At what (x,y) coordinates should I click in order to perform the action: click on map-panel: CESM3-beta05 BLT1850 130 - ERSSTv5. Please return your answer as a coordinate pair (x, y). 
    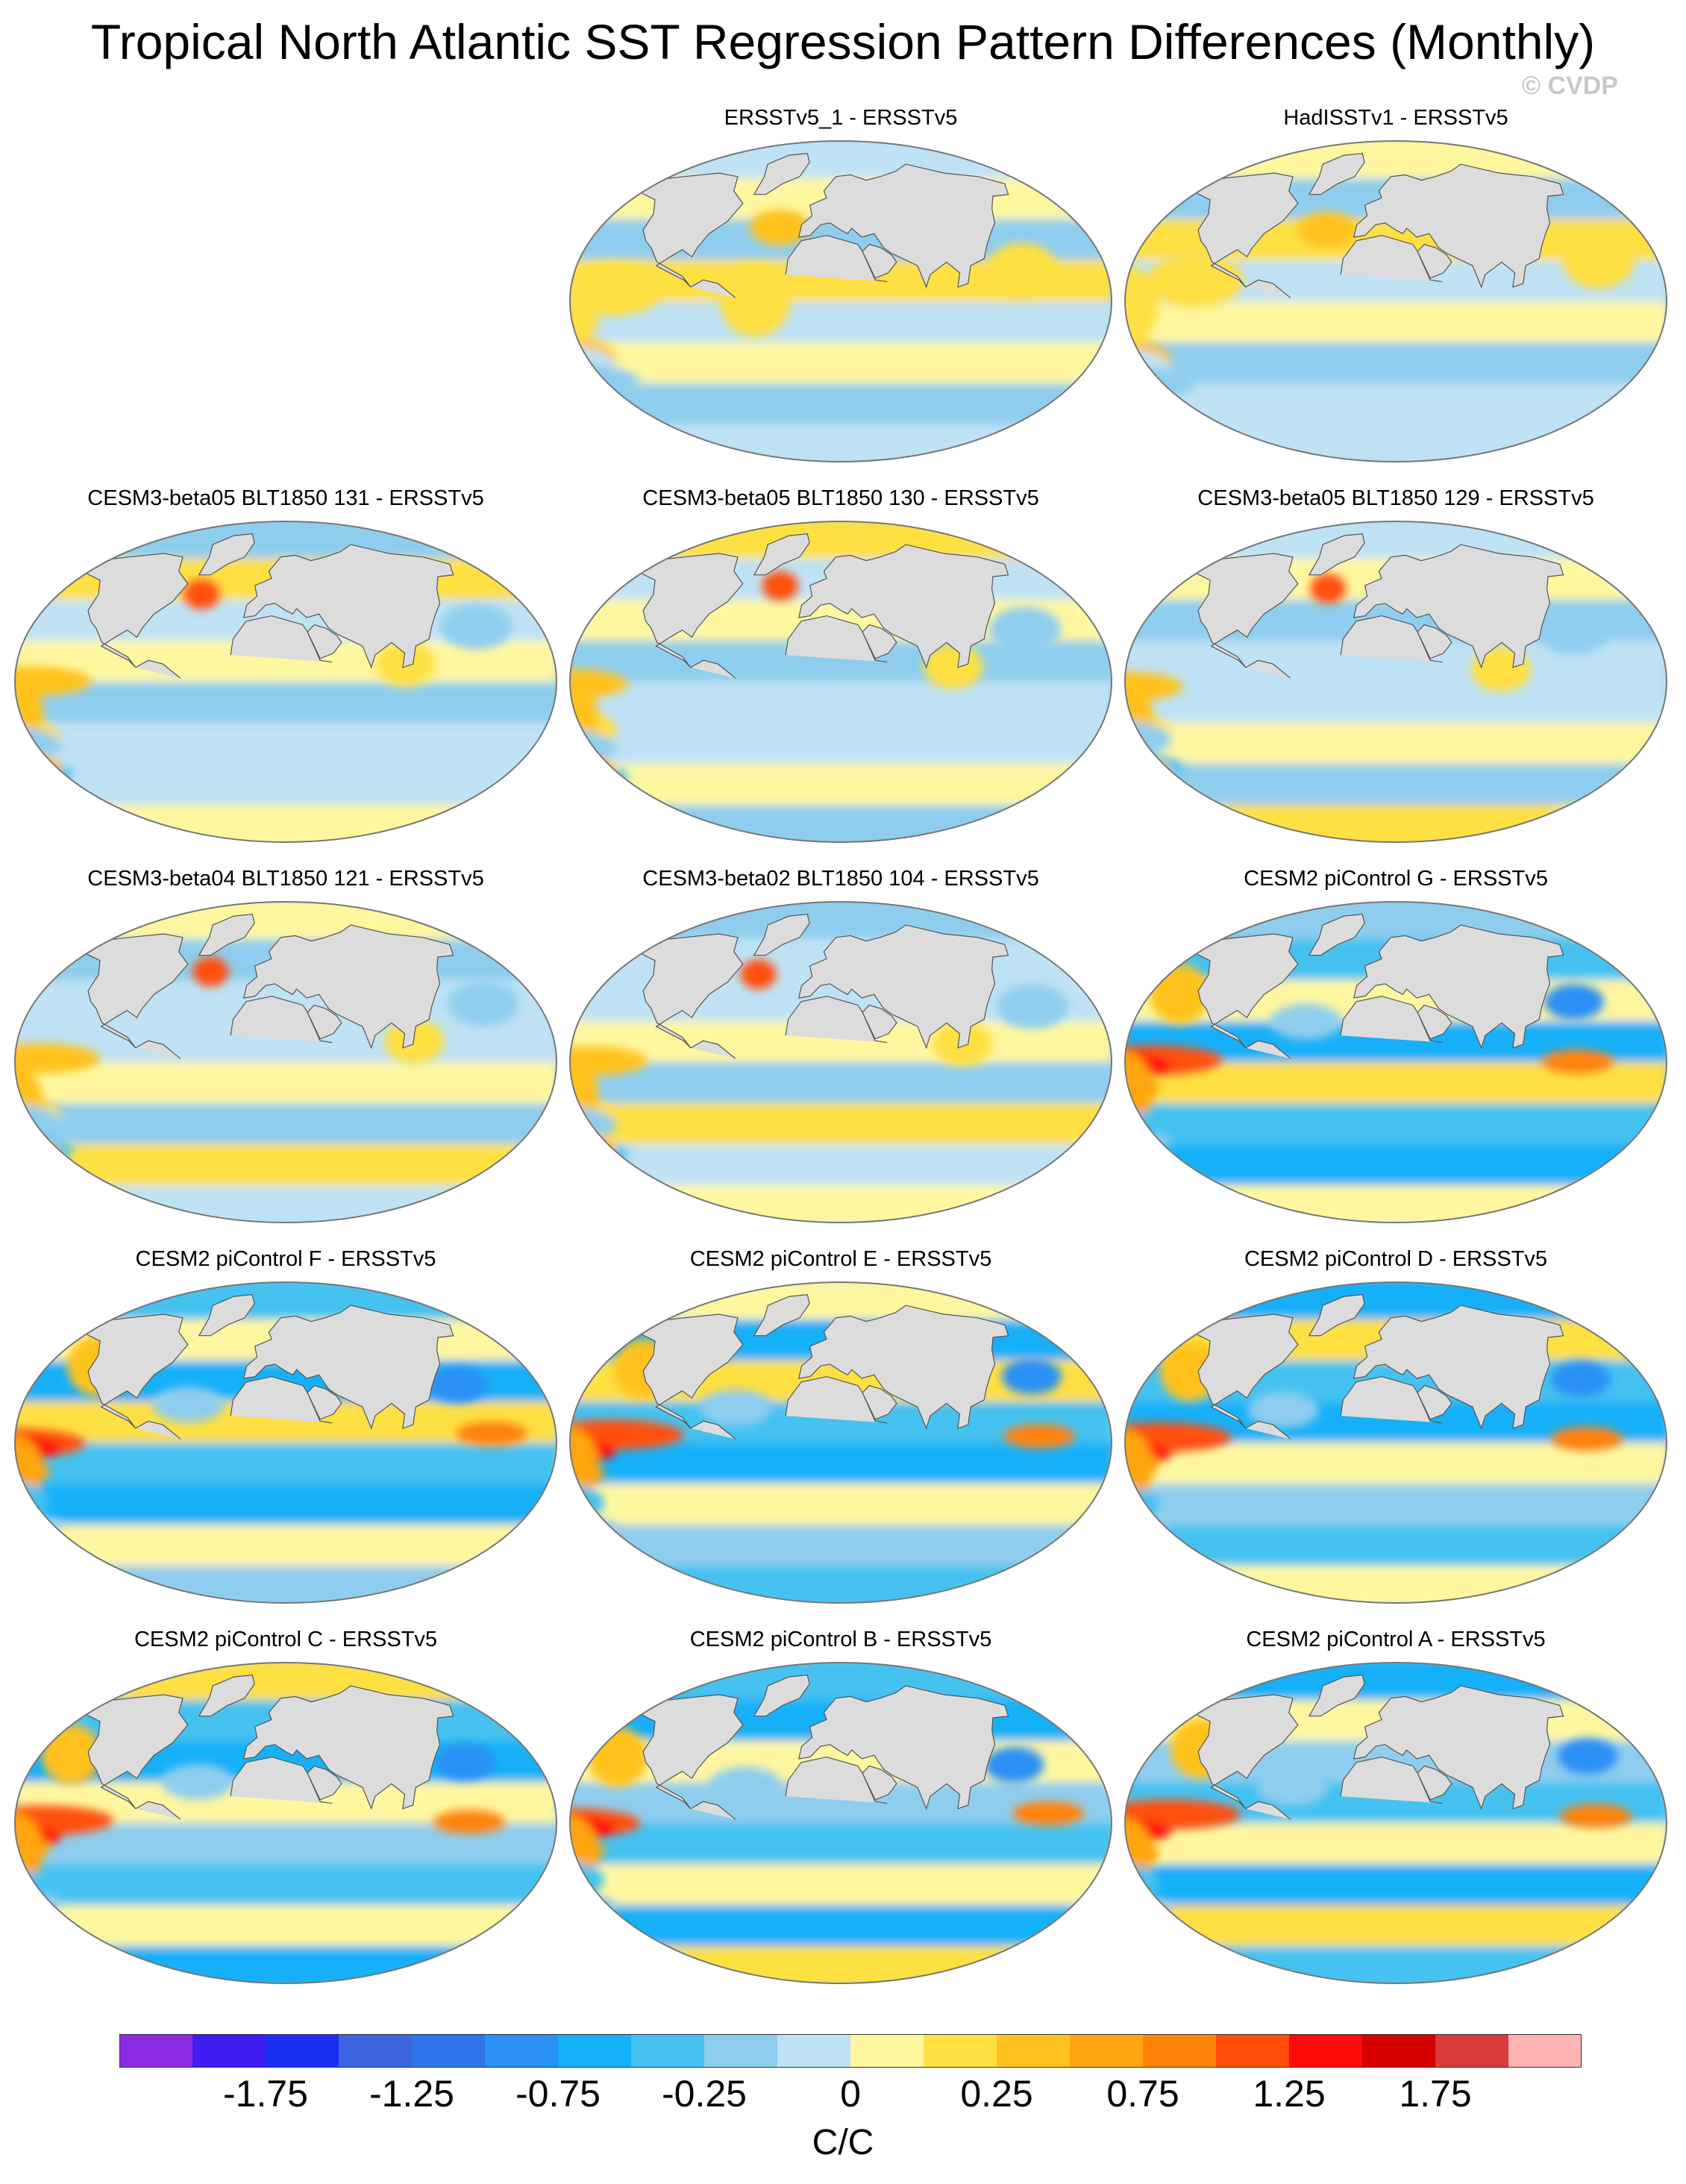
    Looking at the image, I should click on (840, 666).